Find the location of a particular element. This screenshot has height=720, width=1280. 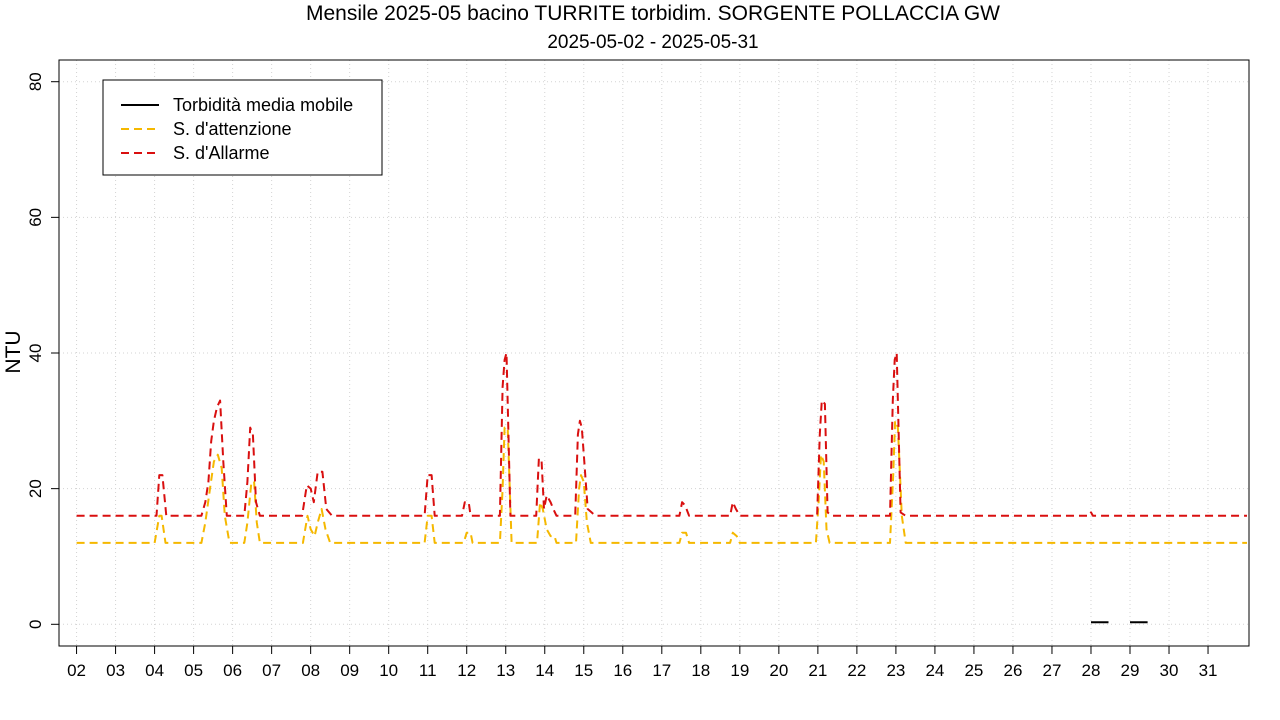

x-tick-label: 18 is located at coordinates (700, 670).